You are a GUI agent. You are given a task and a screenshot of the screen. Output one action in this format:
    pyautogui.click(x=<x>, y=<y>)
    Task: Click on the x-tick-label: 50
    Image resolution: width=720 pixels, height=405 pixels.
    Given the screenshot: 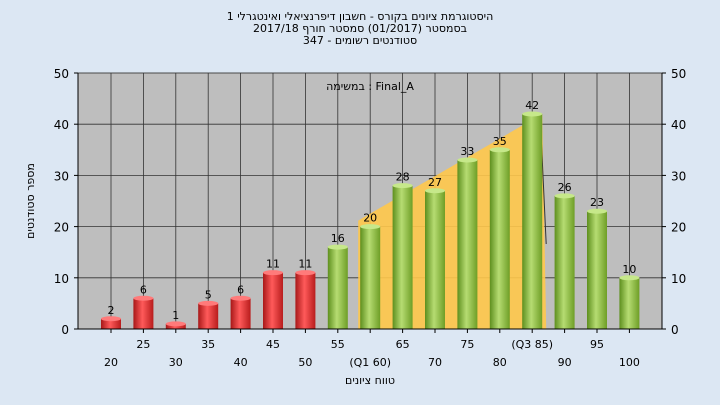 What is the action you would take?
    pyautogui.click(x=305, y=362)
    